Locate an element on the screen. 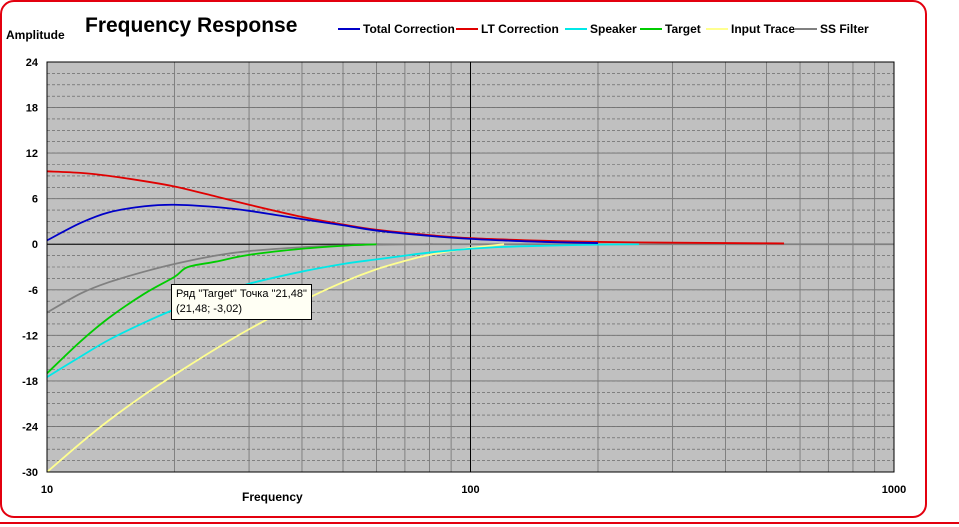 This screenshot has width=959, height=527. chart-title: Frequency Response is located at coordinates (191, 25).